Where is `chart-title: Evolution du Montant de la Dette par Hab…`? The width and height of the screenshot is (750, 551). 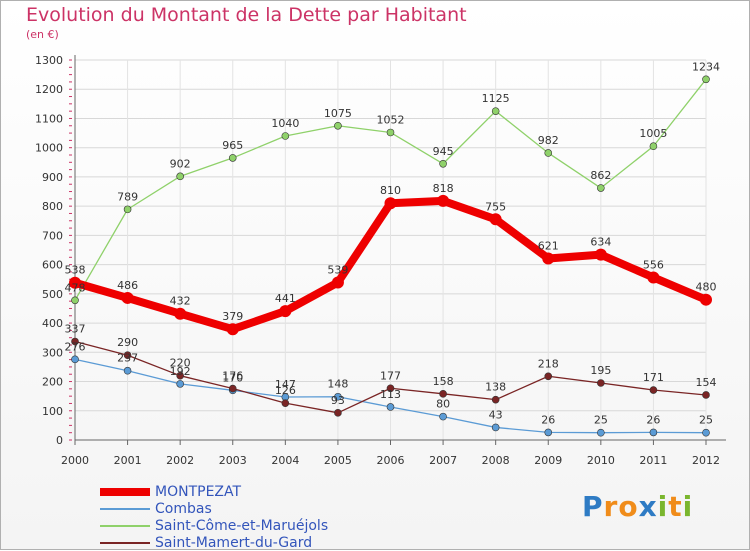
chart-title: Evolution du Montant de la Dette par Hab… is located at coordinates (246, 15).